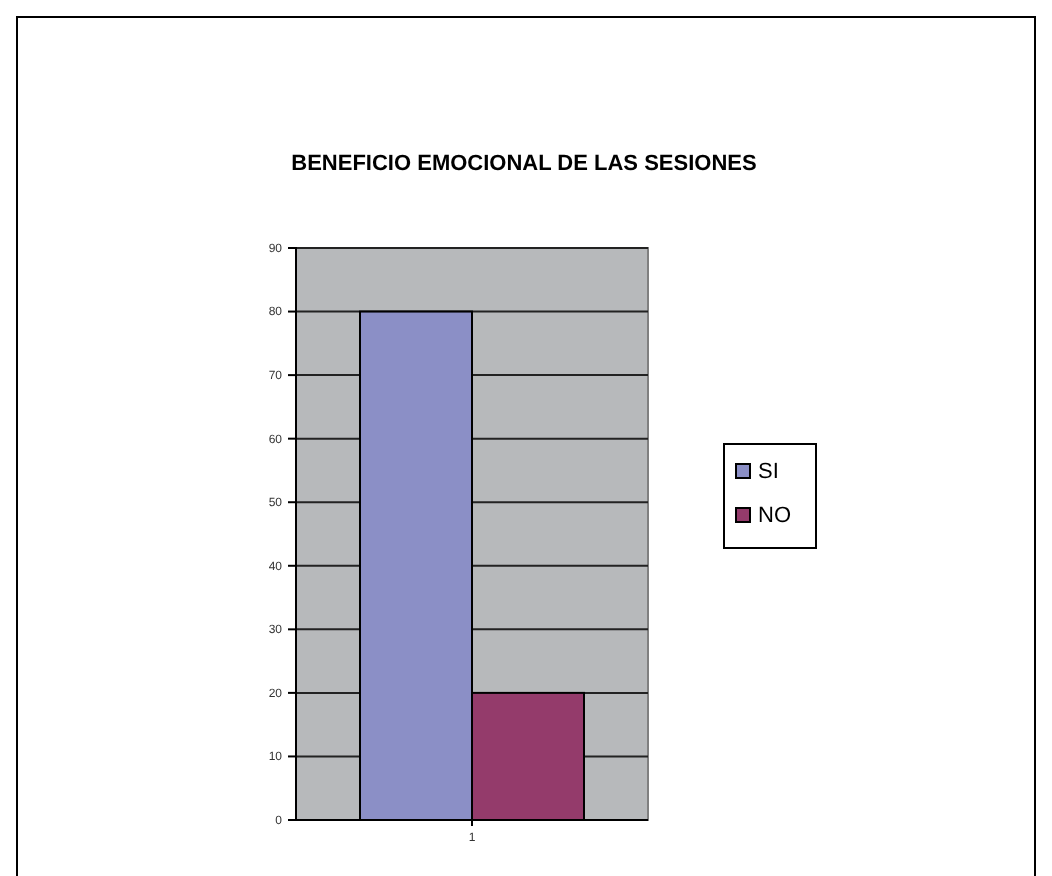 The width and height of the screenshot is (1052, 876). I want to click on legend-label: SI, so click(768, 472).